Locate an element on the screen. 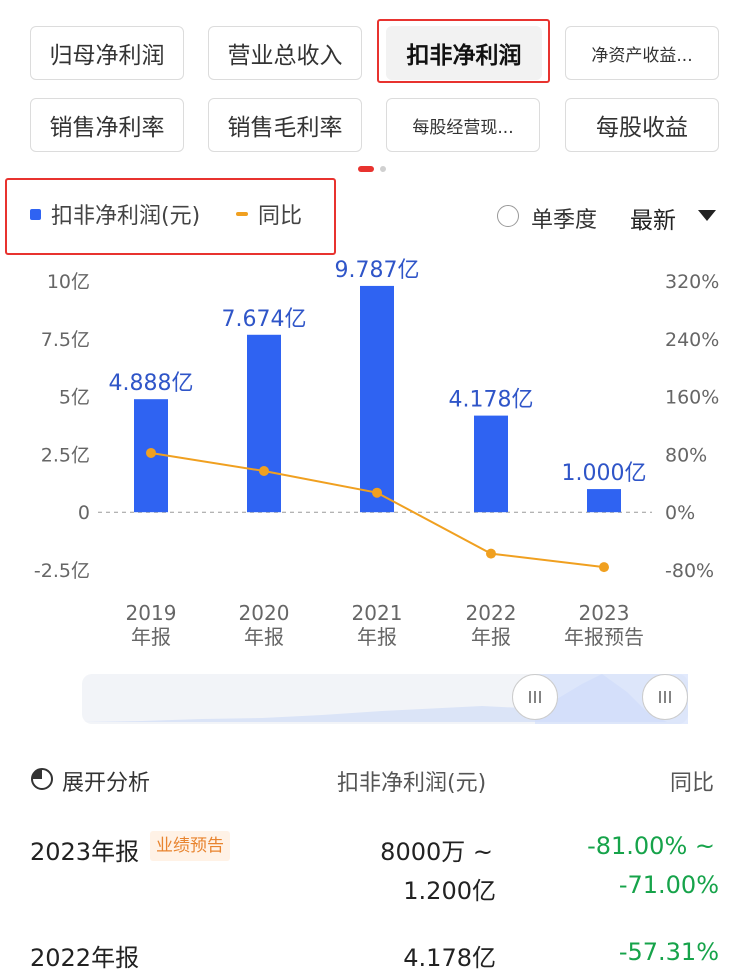 Image resolution: width=751 pixels, height=973 pixels. row-year-2023: 2023年报 is located at coordinates (85, 852).